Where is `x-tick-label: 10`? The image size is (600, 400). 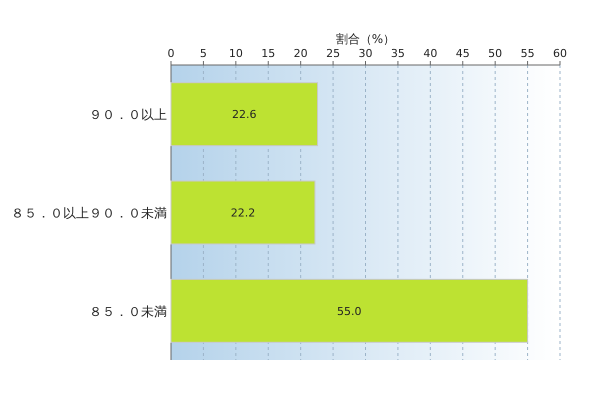
x-tick-label: 10 is located at coordinates (235, 53).